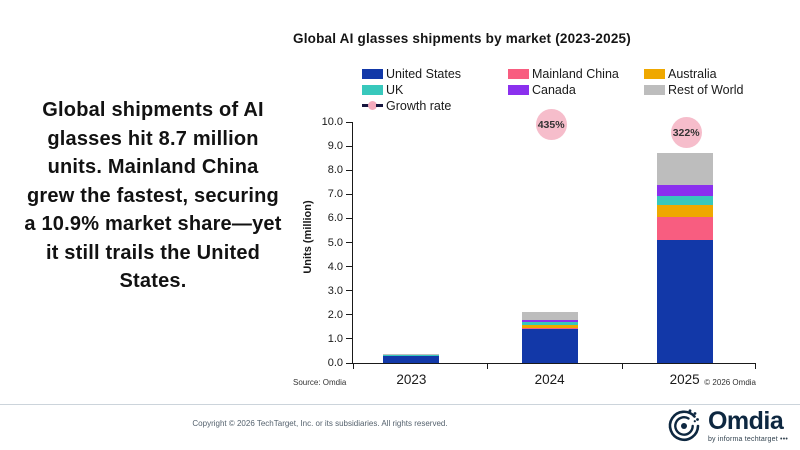 The width and height of the screenshot is (800, 450). I want to click on legend-label: Growth rate, so click(419, 105).